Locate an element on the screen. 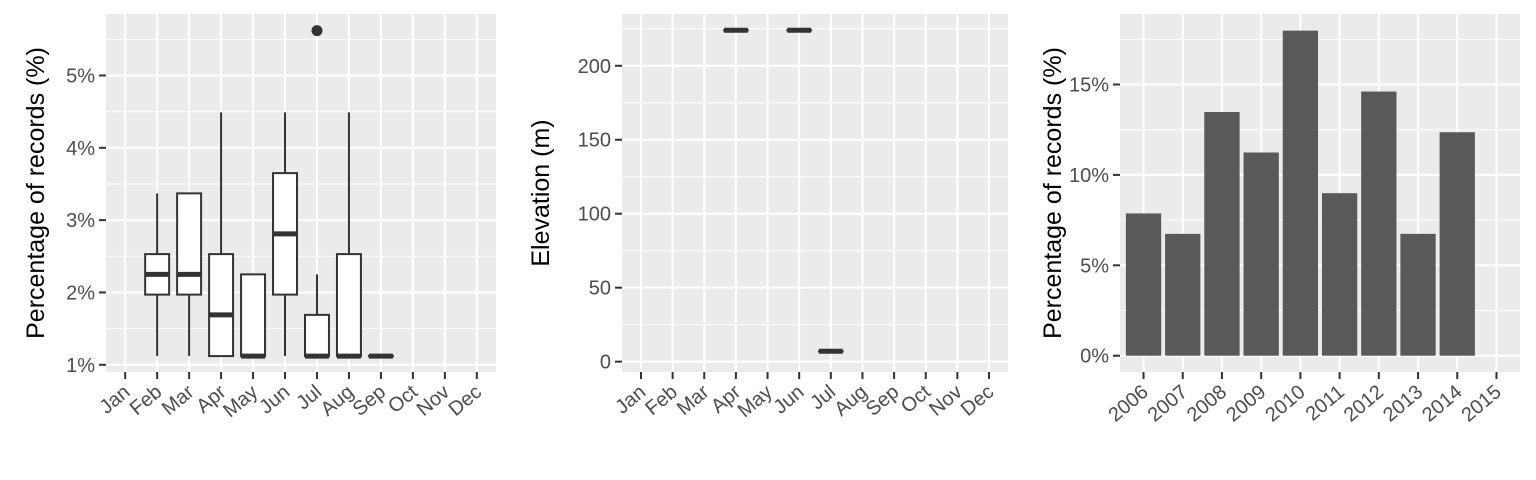  outlier-point is located at coordinates (317, 31).